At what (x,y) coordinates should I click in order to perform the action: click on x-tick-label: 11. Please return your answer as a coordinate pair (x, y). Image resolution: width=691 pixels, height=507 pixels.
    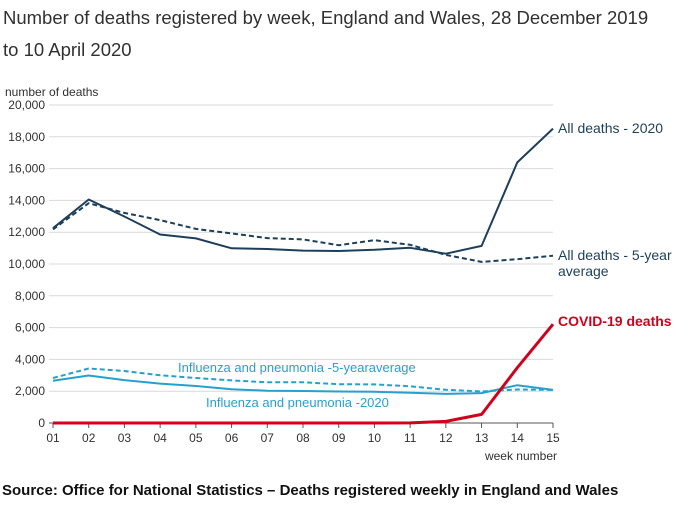
    Looking at the image, I should click on (410, 438).